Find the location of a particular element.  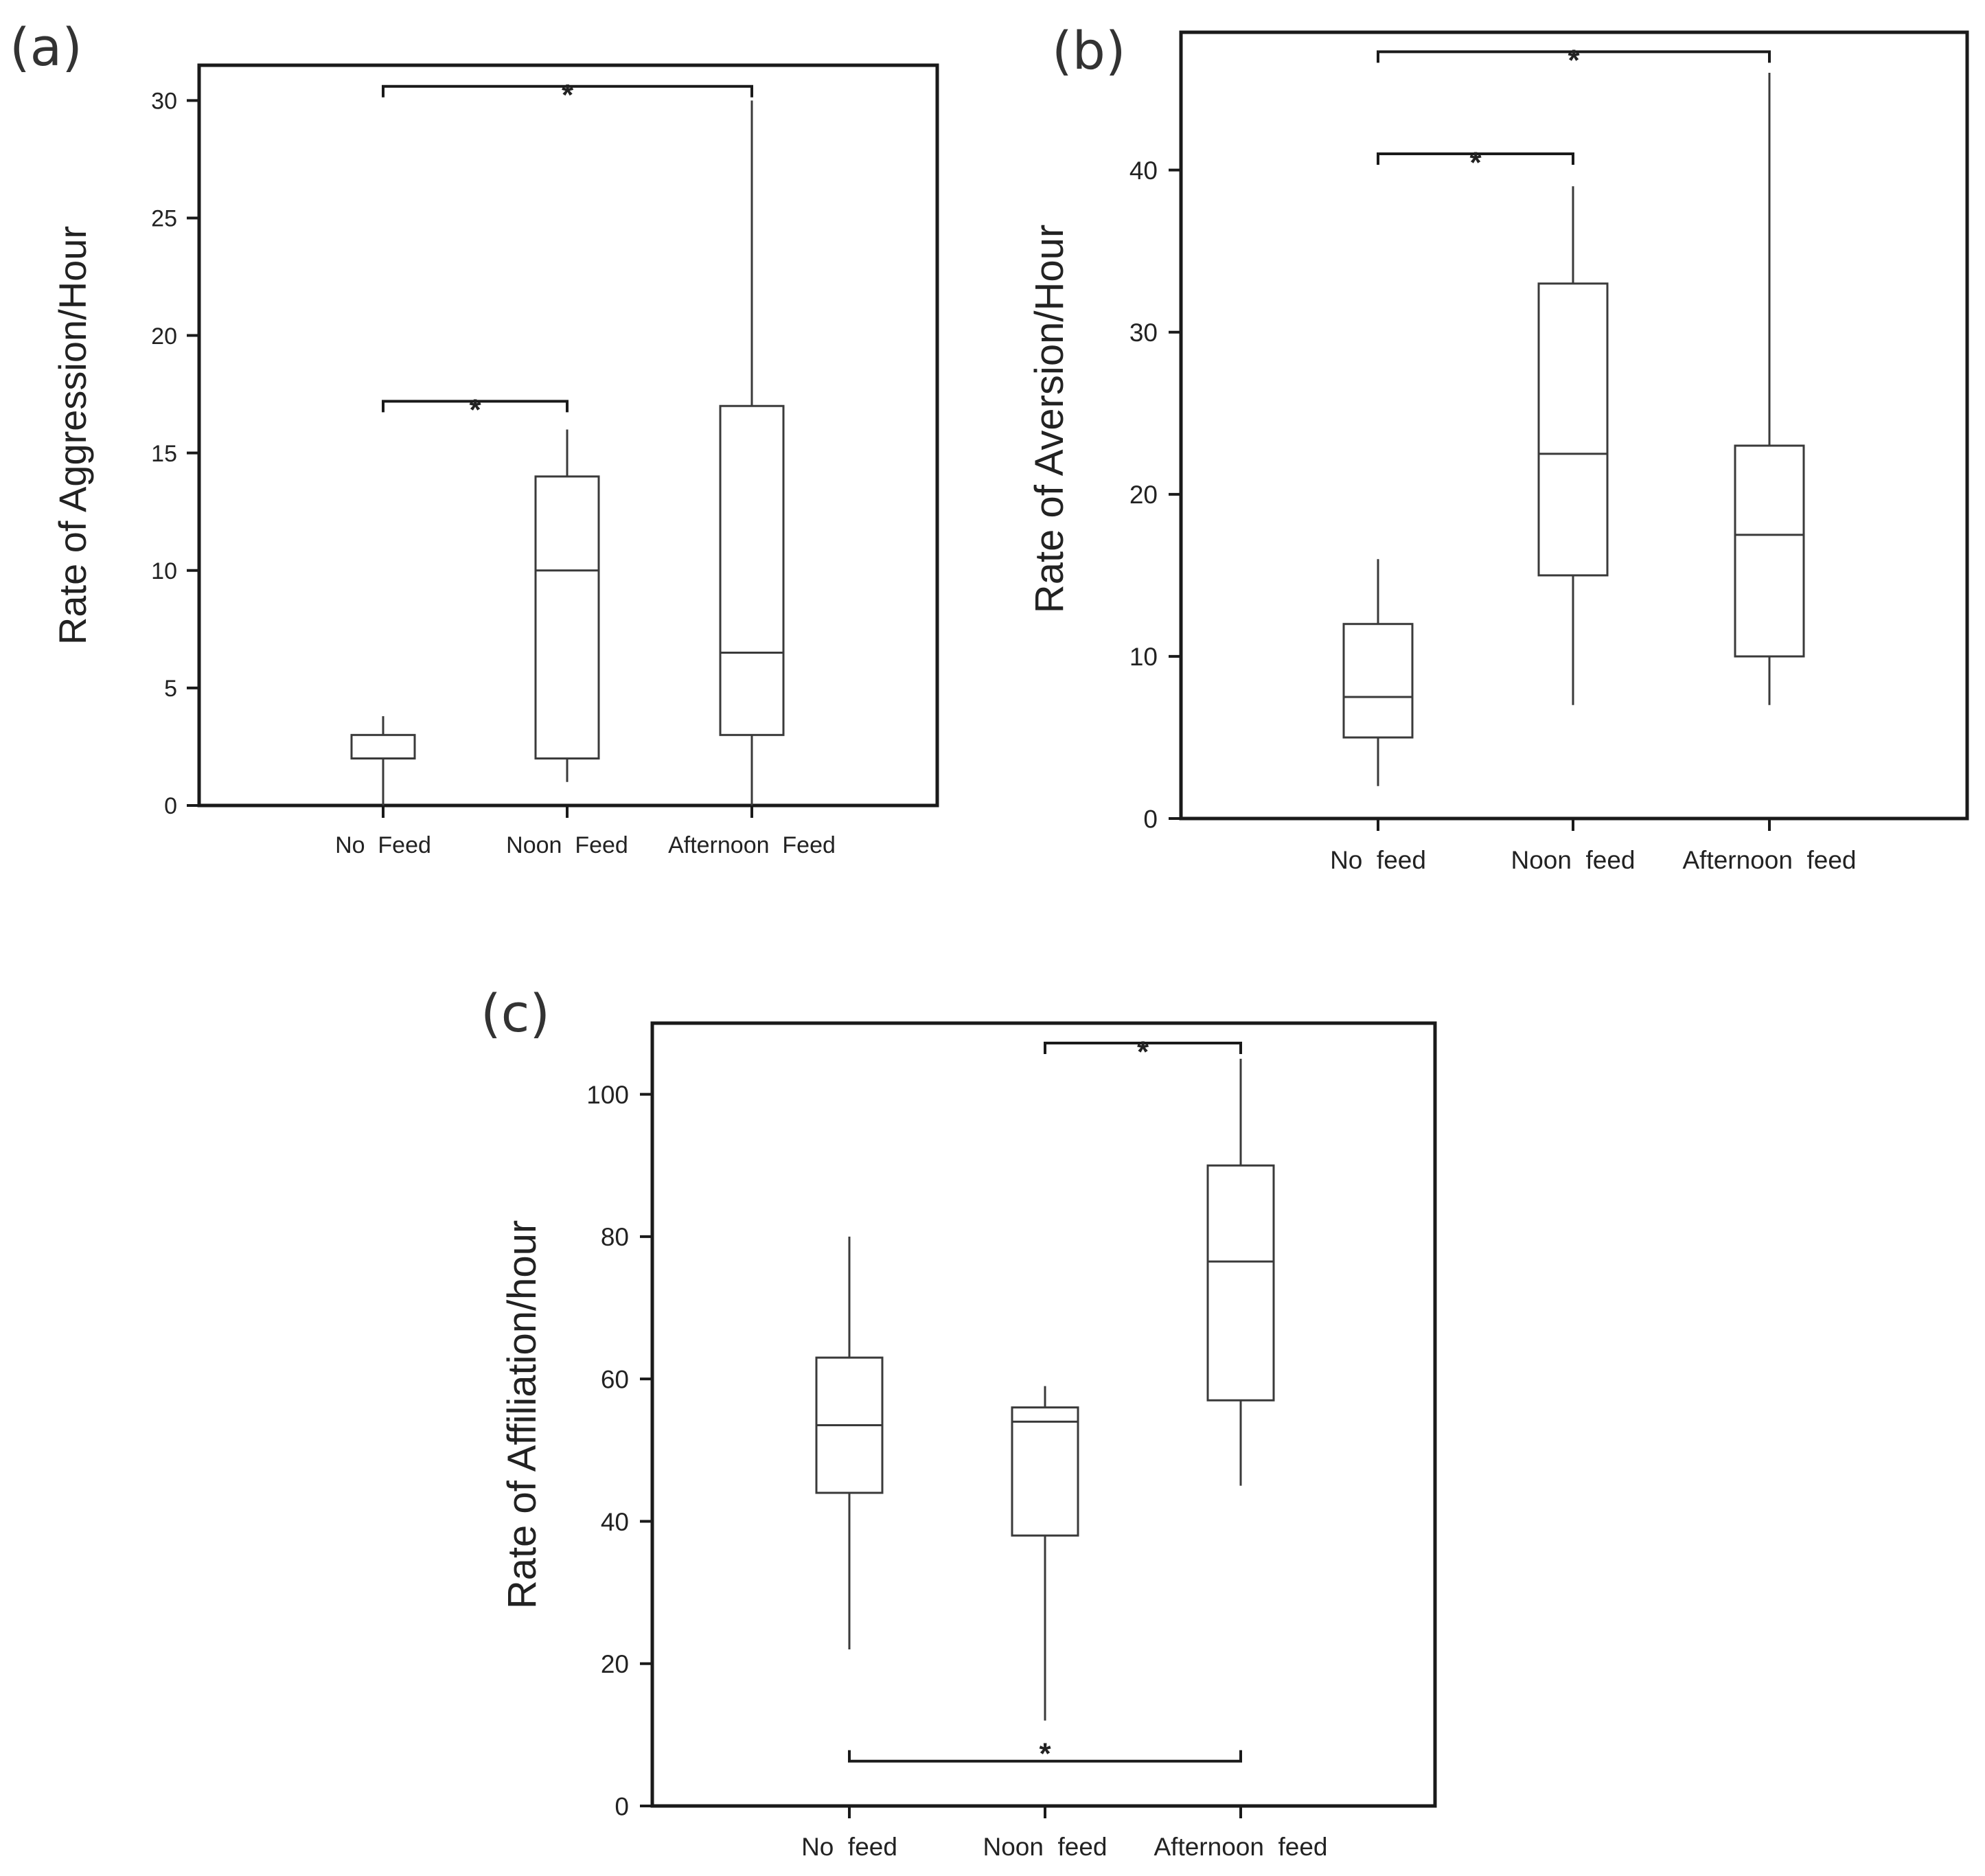

panel-b-category-label-0: No feed is located at coordinates (1378, 860).